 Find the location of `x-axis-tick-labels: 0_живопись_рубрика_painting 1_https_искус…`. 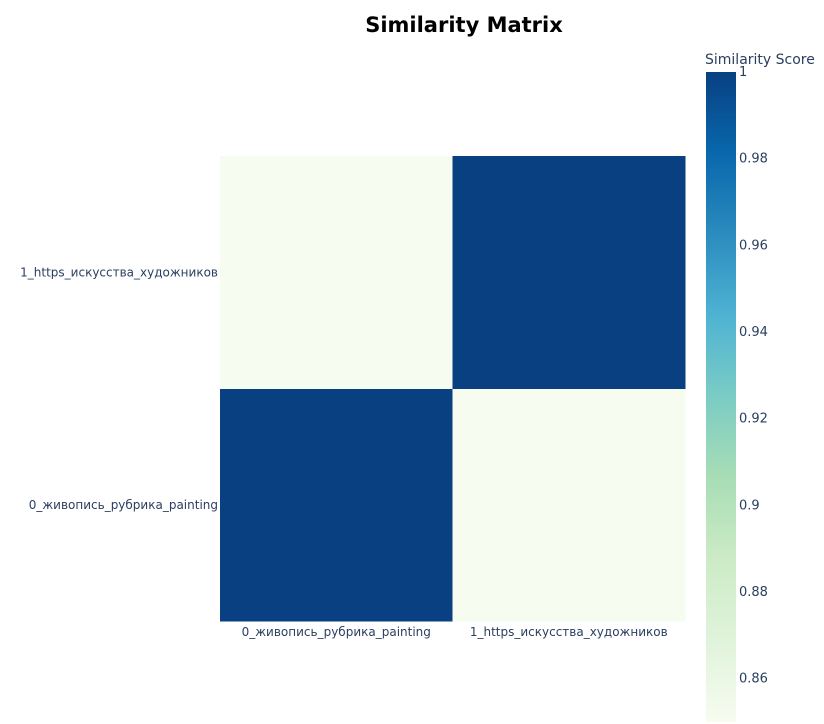

x-axis-tick-labels: 0_живопись_рубрика_painting 1_https_искус… is located at coordinates (455, 632).